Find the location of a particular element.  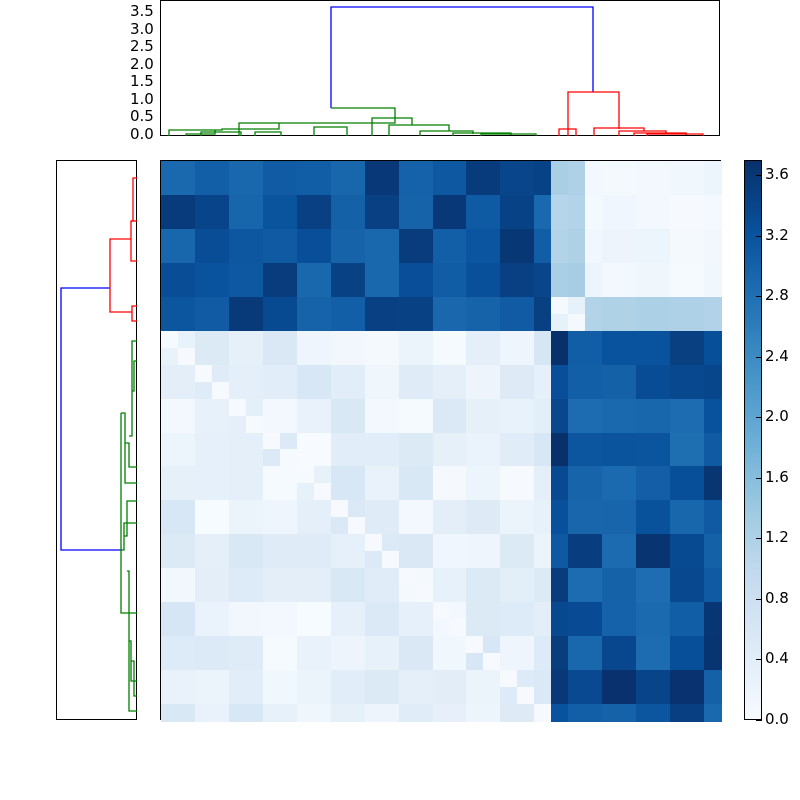

top-dendrogram is located at coordinates (440, 68).